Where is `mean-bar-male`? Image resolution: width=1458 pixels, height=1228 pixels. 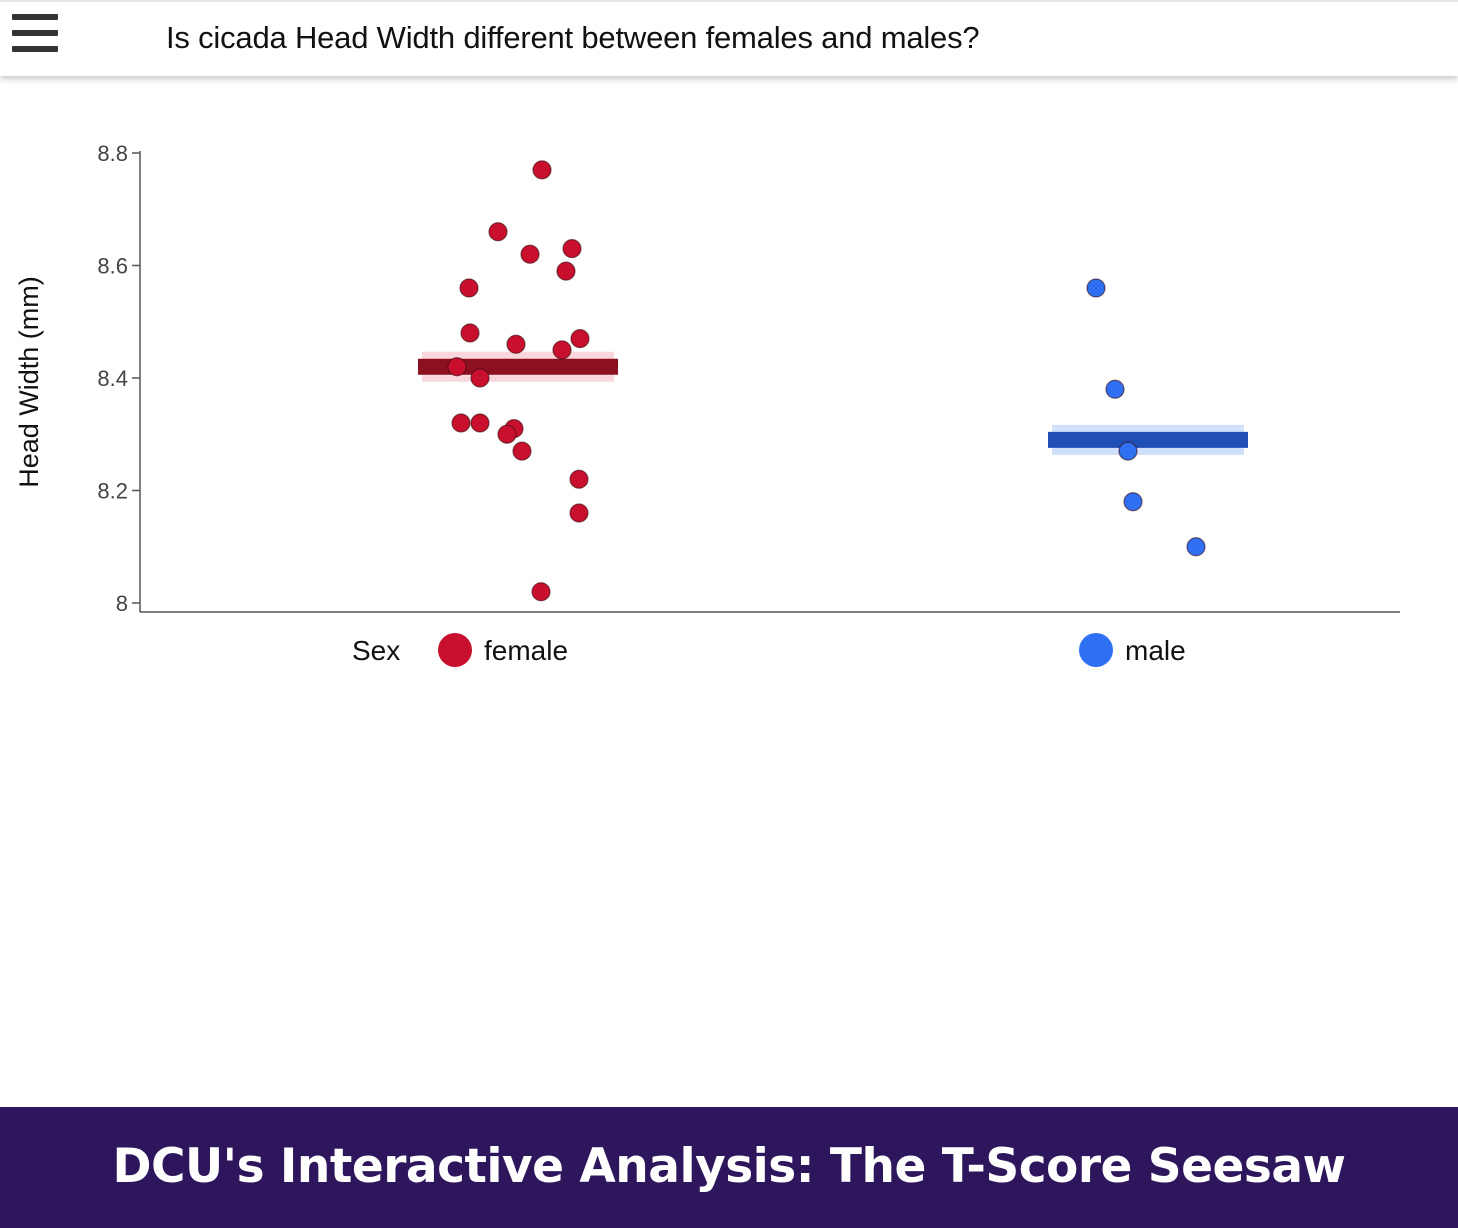
mean-bar-male is located at coordinates (1148, 439).